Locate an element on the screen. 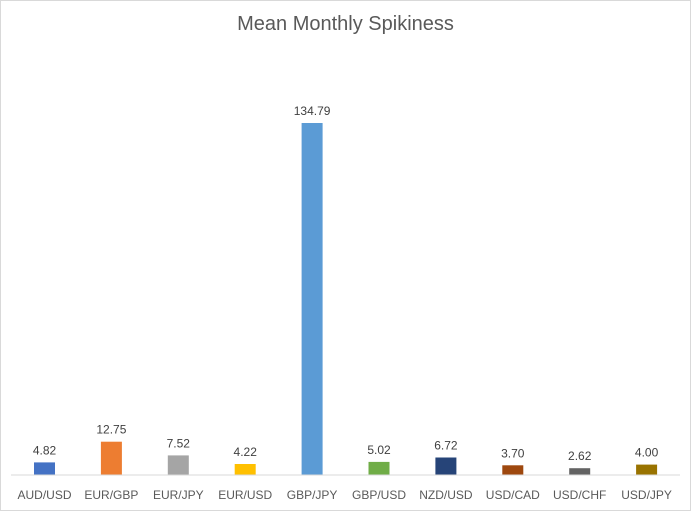 This screenshot has height=511, width=691. data-label: 12.75 is located at coordinates (111, 430).